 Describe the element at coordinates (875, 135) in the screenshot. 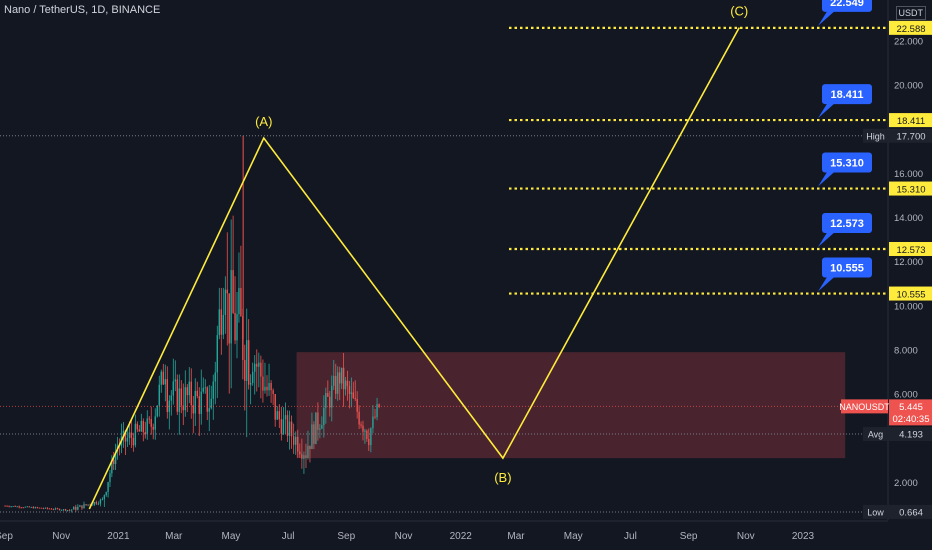

I see `high-tag` at that location.